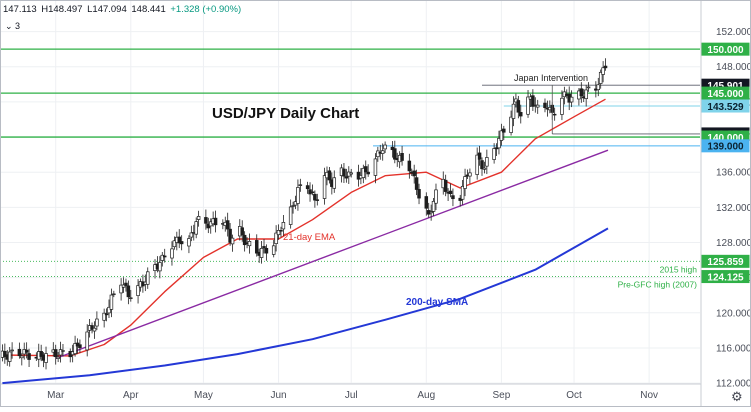  I want to click on ema-label: 21-day EMA, so click(309, 237).